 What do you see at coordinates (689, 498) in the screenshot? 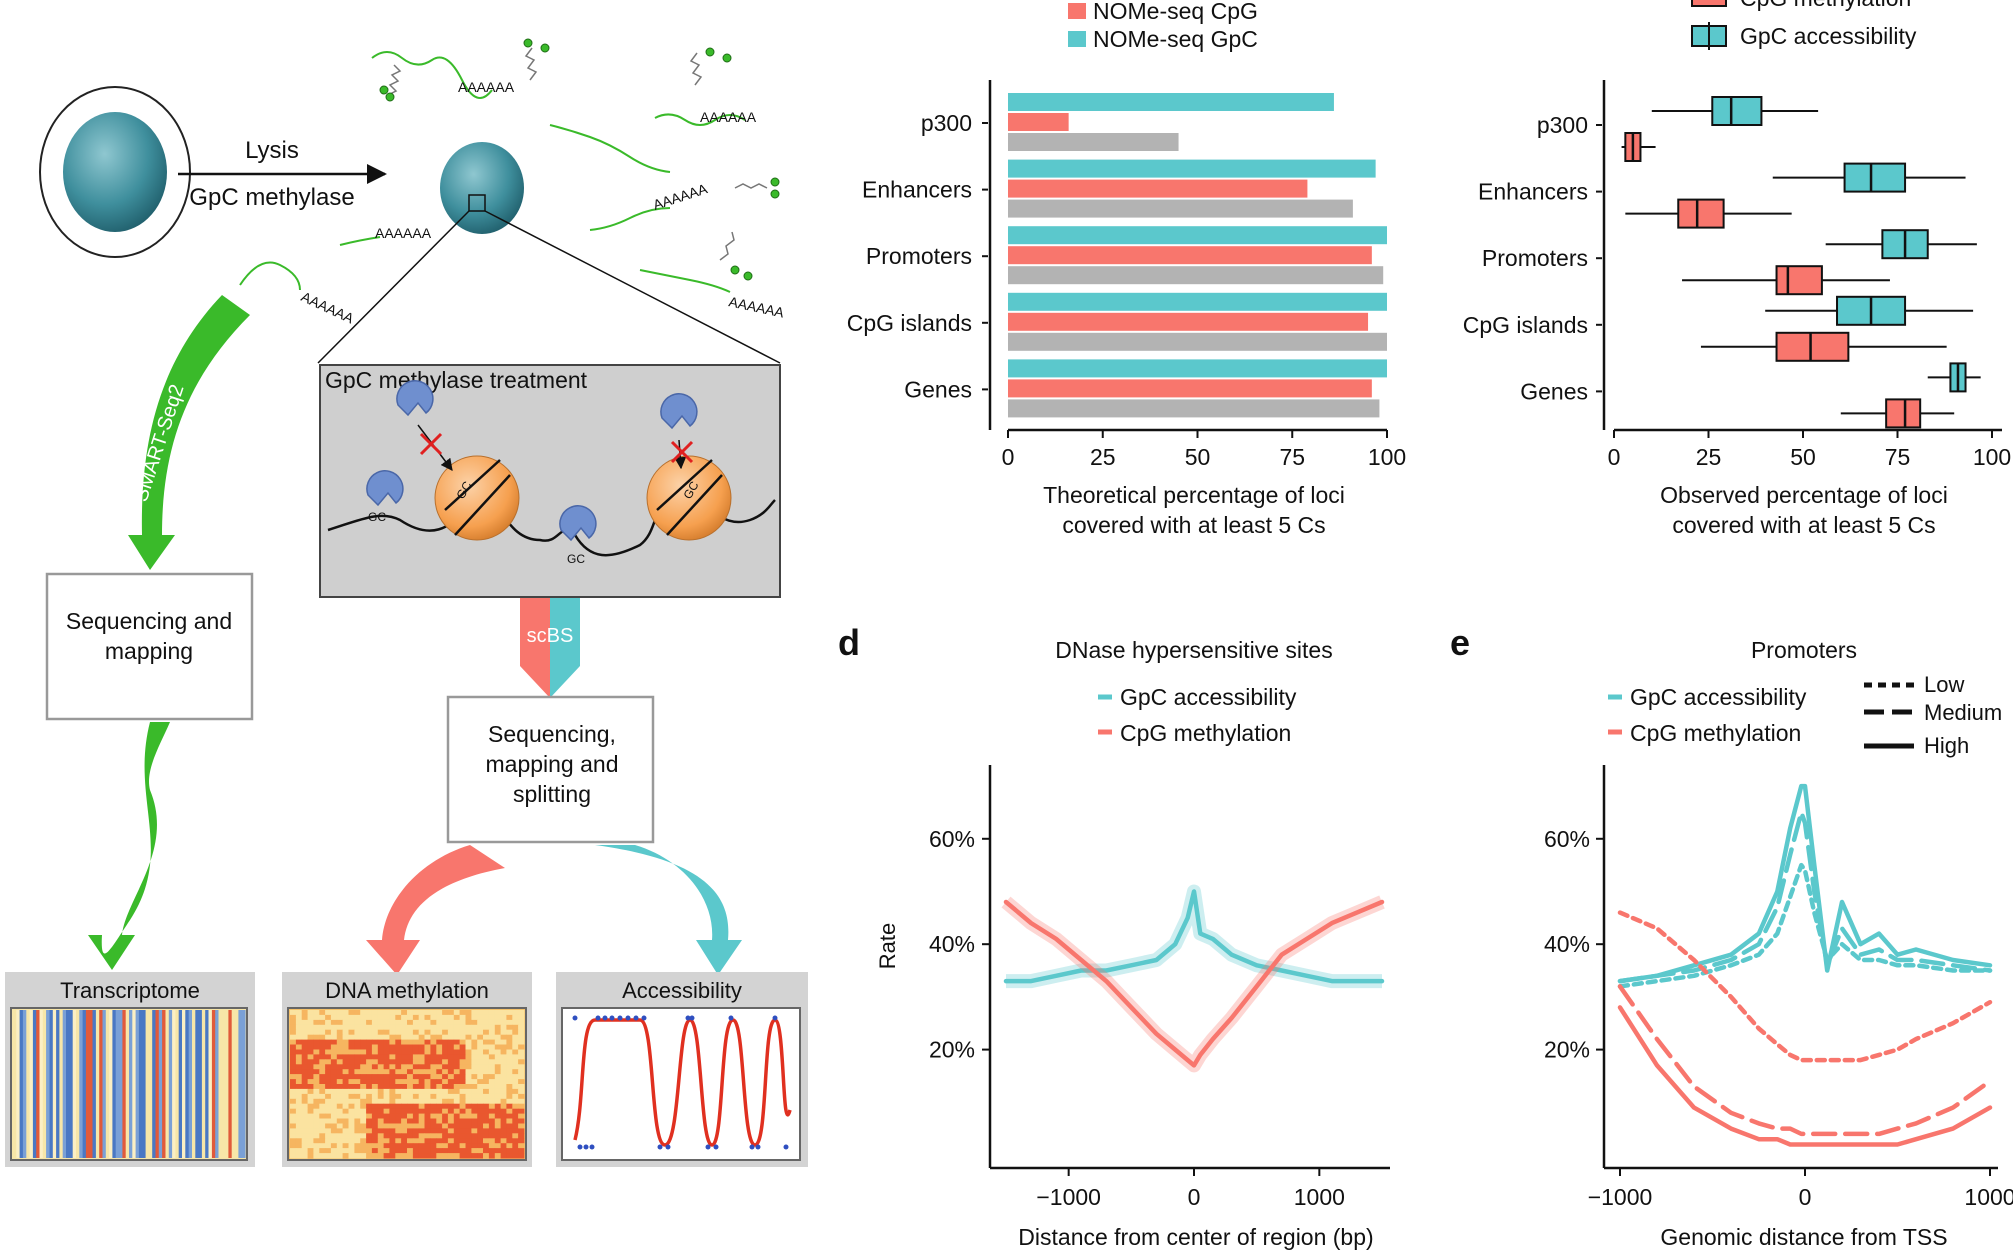
I see `nucleosome` at bounding box center [689, 498].